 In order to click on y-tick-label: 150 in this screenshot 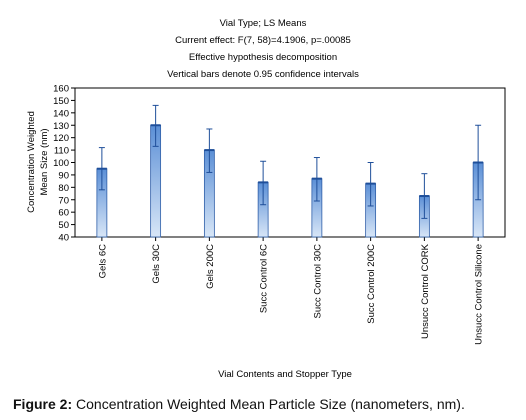, I will do `click(61, 101)`.